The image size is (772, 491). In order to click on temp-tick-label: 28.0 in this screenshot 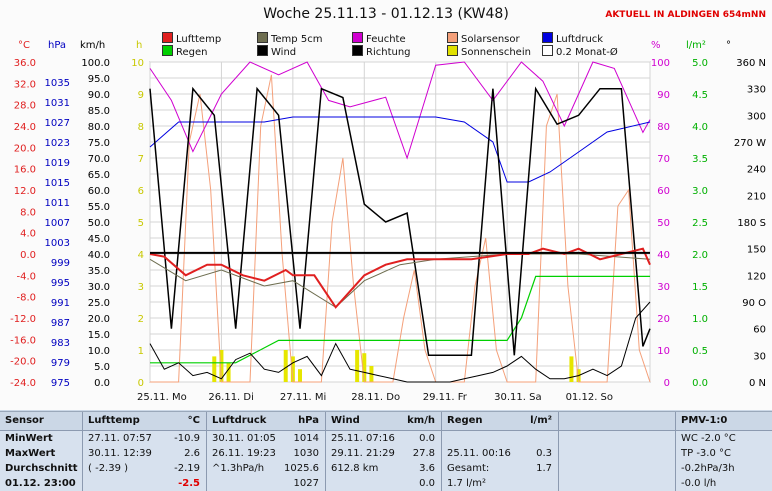, I will do `click(25, 106)`.